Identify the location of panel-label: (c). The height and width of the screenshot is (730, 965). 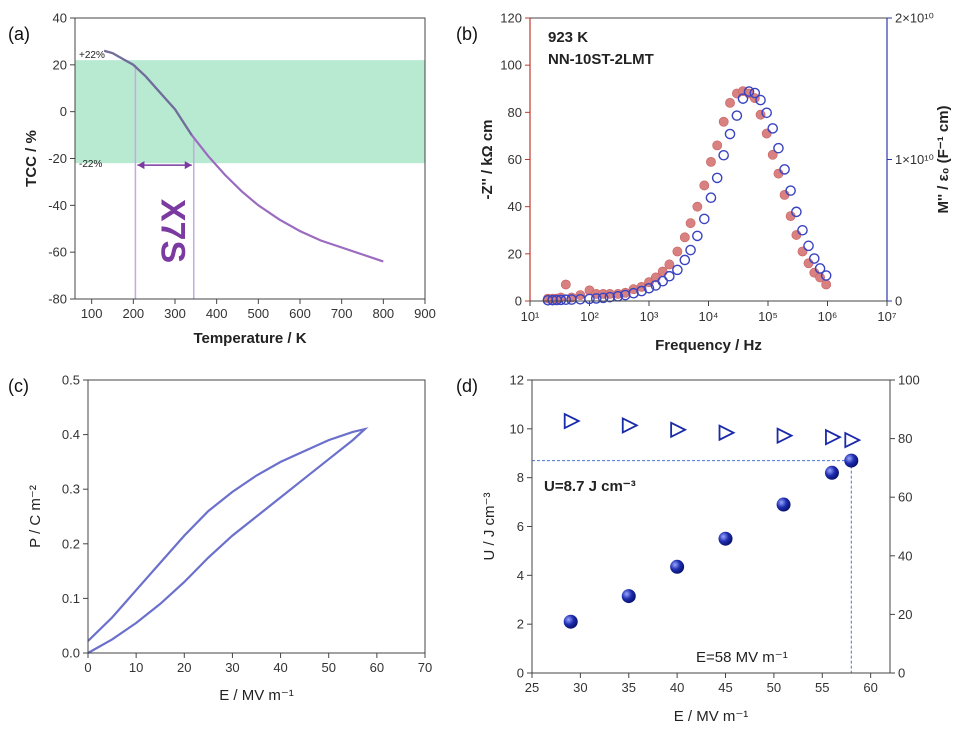
(18, 386).